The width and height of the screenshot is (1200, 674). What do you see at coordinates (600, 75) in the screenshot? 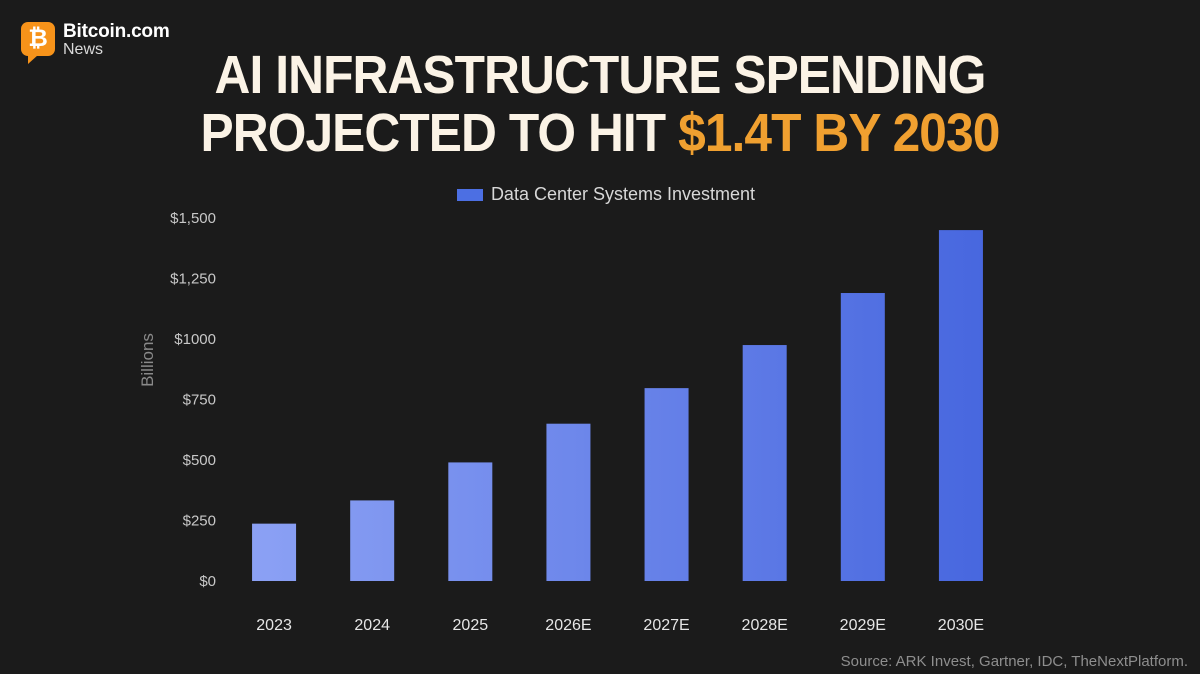
I see `title-line-1: AI INFRASTRUCTURE SPENDING` at bounding box center [600, 75].